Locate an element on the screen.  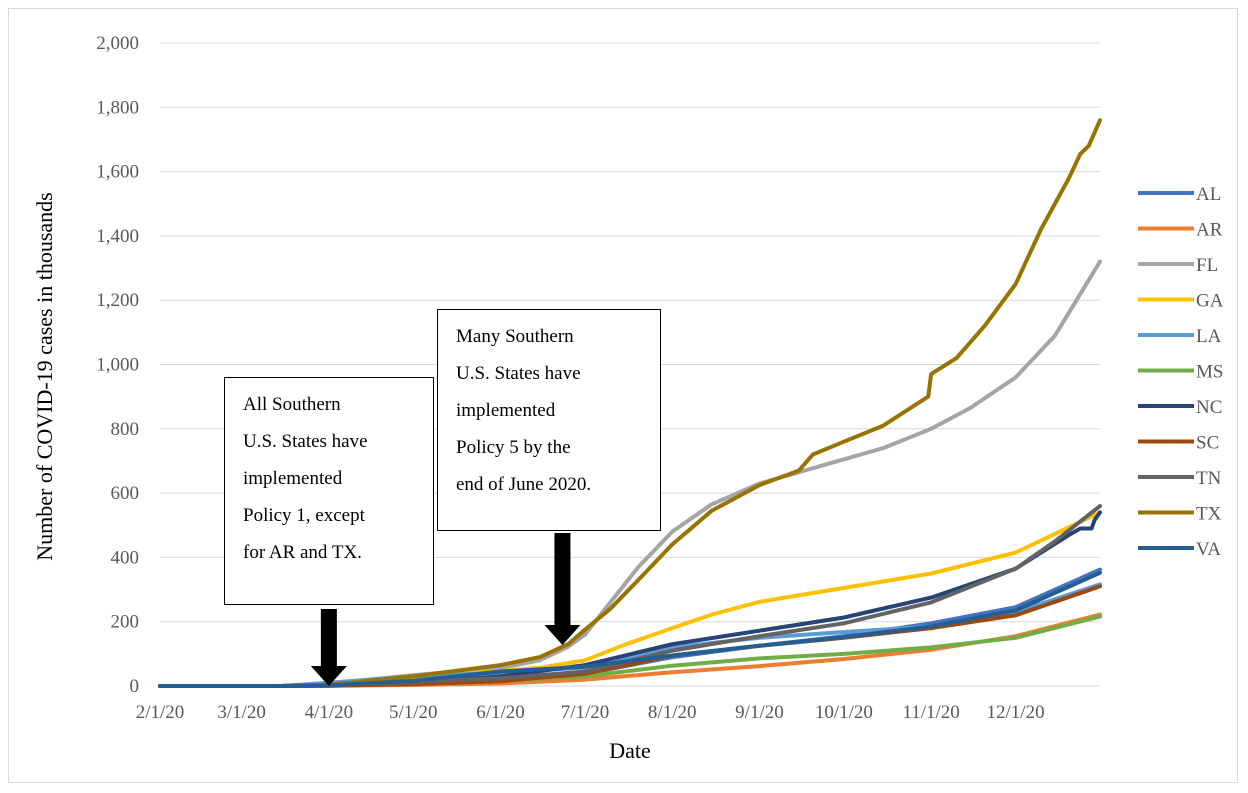
y-tick-label: 800 is located at coordinates (125, 429).